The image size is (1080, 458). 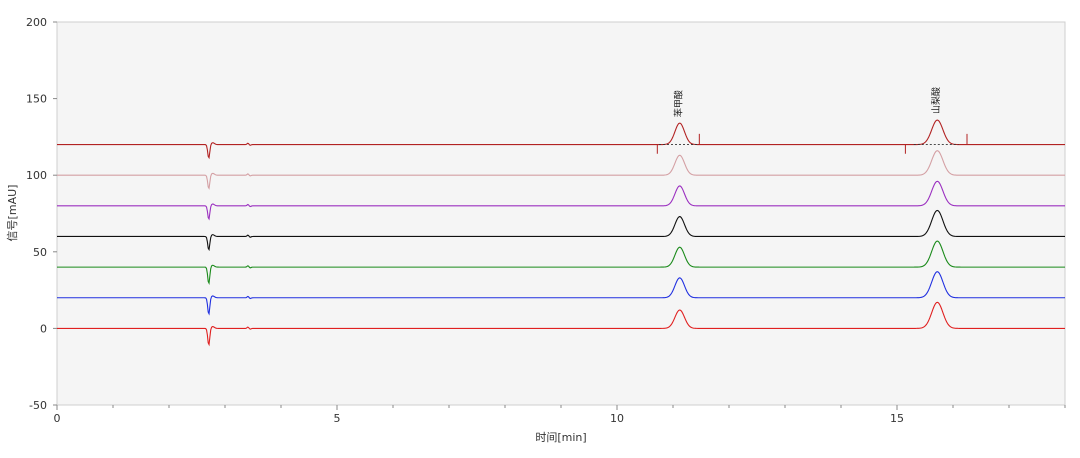 What do you see at coordinates (812, 120) in the screenshot?
I see `peak-annotation-layer: 苯甲酸 山梨酸` at bounding box center [812, 120].